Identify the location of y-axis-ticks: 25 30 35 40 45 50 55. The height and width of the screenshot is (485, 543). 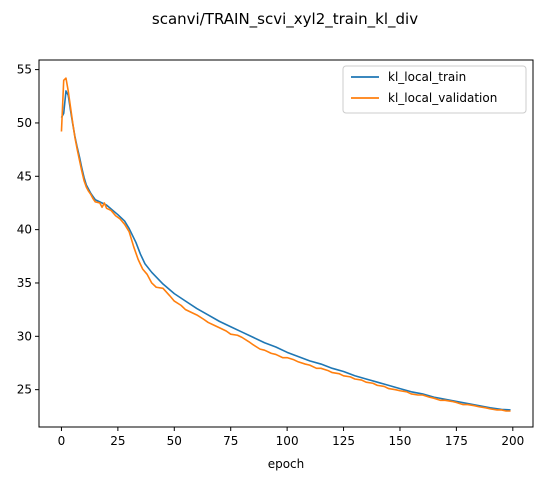
(28, 230).